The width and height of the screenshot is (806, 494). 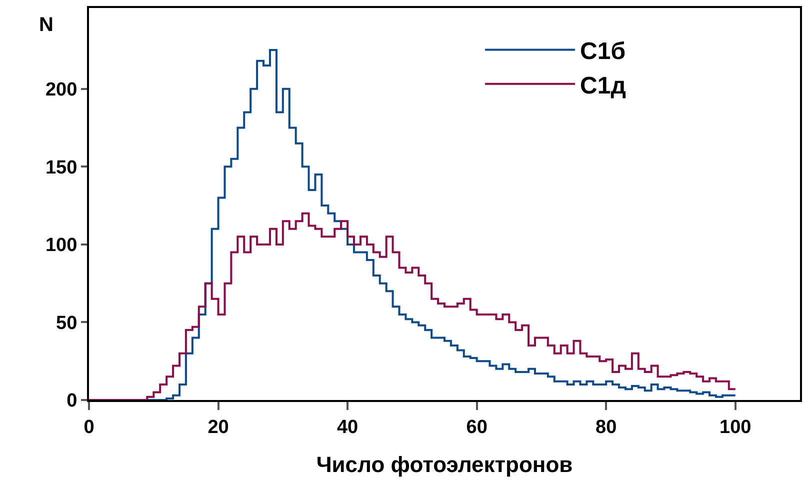 What do you see at coordinates (606, 427) in the screenshot?
I see `x-tick-label: 80` at bounding box center [606, 427].